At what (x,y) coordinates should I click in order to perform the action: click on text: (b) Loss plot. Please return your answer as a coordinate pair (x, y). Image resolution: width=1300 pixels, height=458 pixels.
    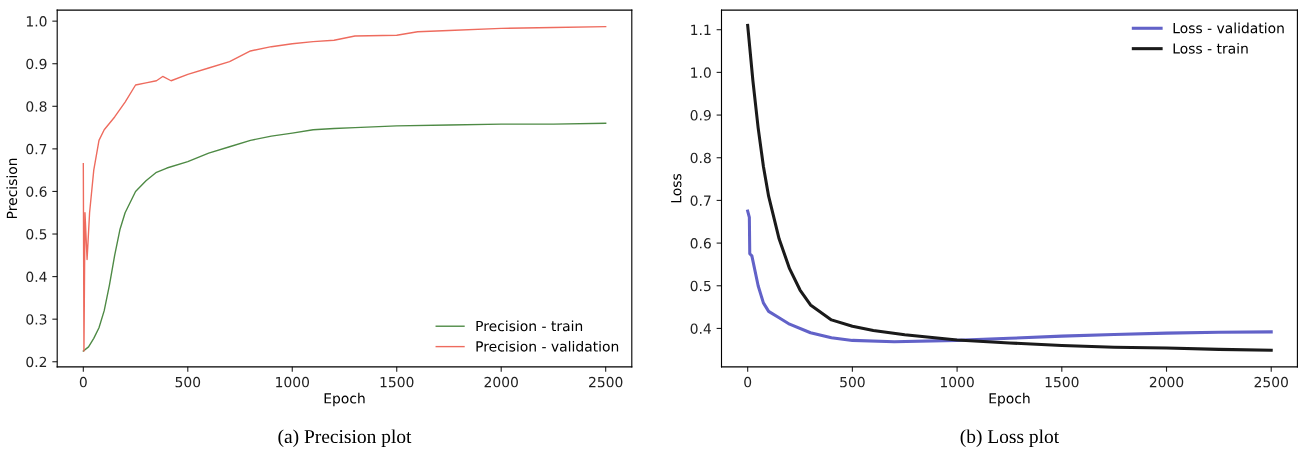
    Looking at the image, I should click on (1010, 438).